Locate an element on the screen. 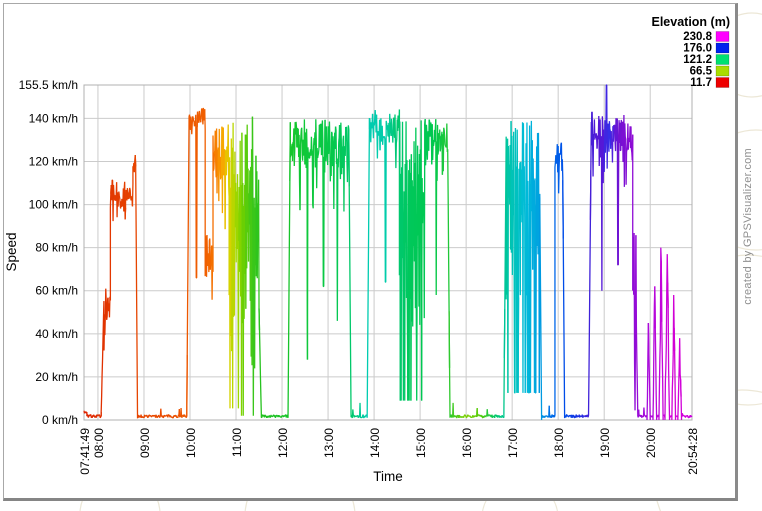 This screenshot has width=762, height=511. legend-value: 230.8 is located at coordinates (697, 37).